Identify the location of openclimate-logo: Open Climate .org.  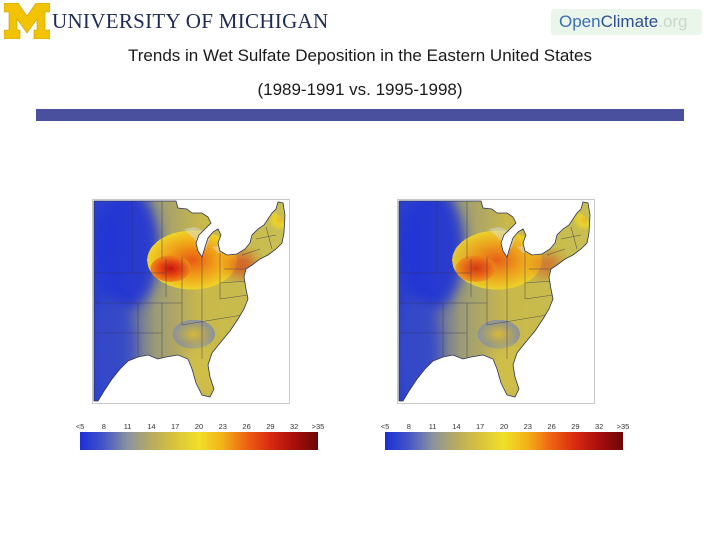
(626, 22).